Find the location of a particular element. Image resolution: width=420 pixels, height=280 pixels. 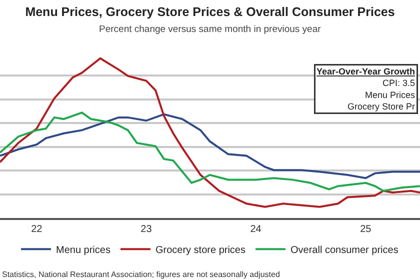

annotation: Year-Over-Year Growth is located at coordinates (366, 71).